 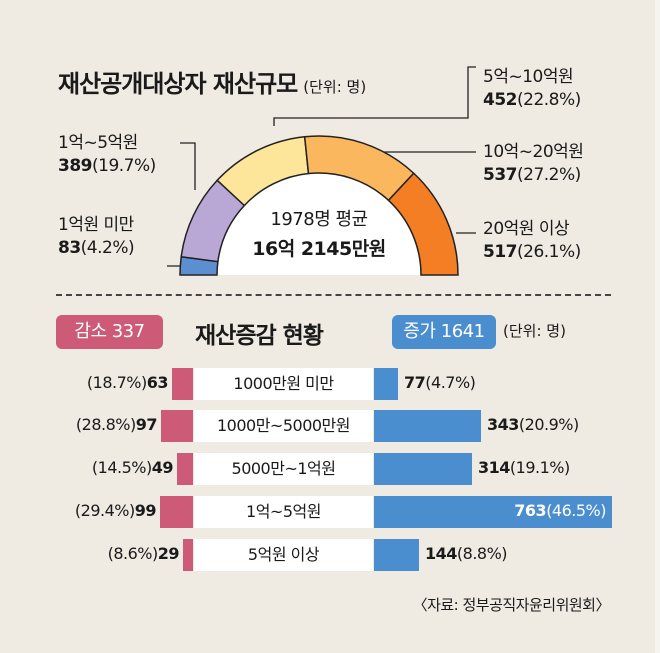 I want to click on decrease-value-label: (28.8%)97, so click(x=116, y=424).